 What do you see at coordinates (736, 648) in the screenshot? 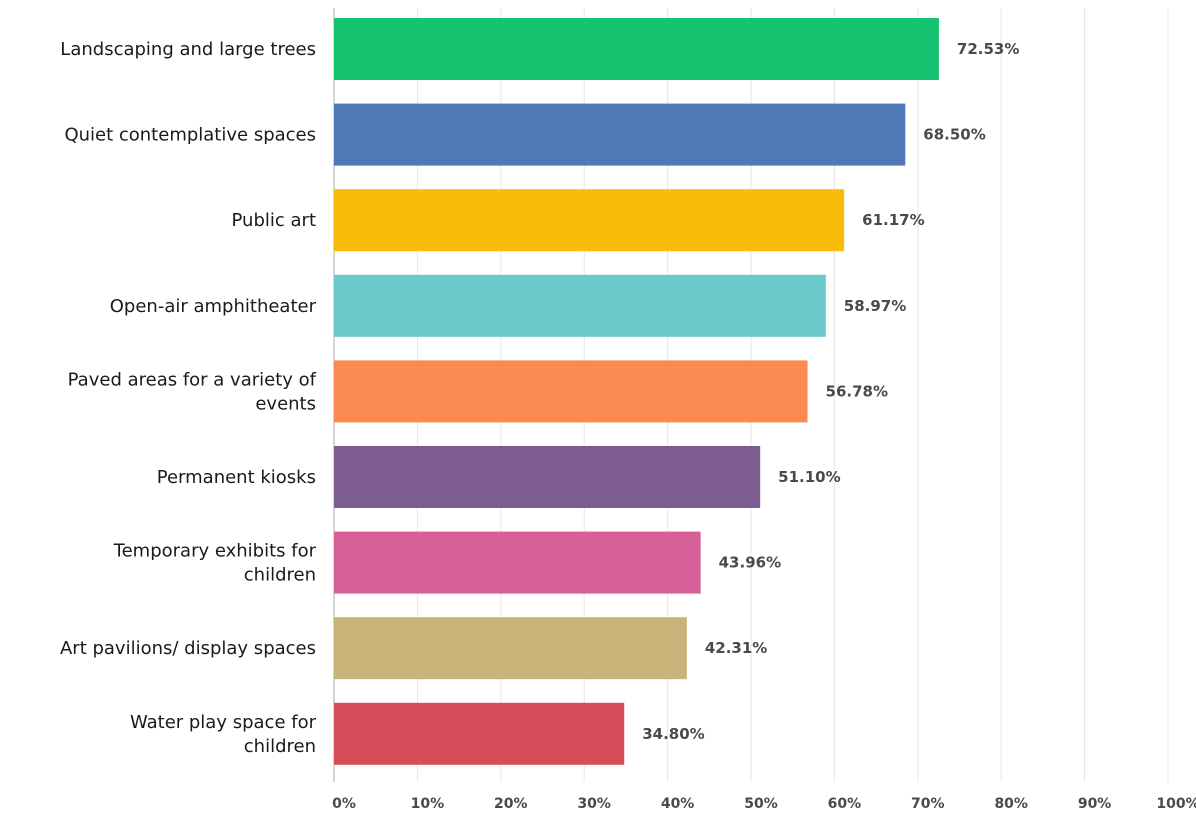
I see `bar-value-label: 42.31%` at bounding box center [736, 648].